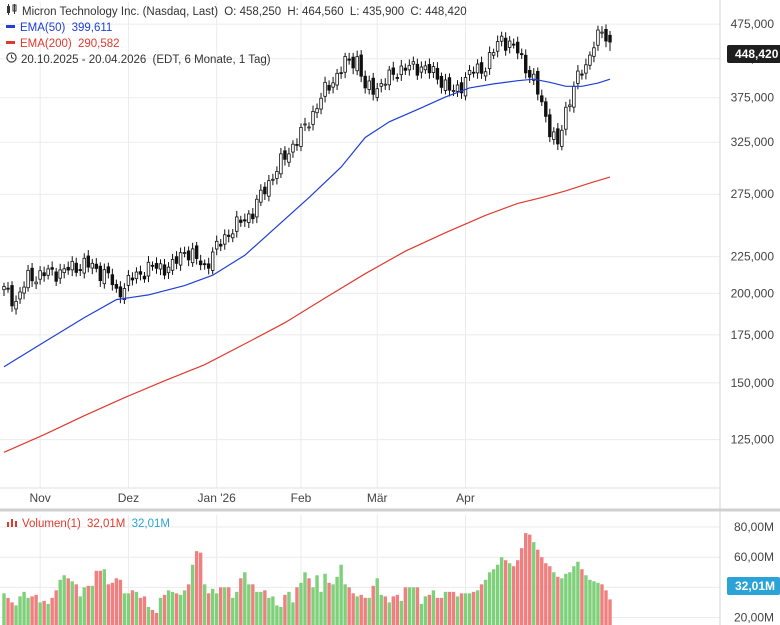 This screenshot has height=625, width=780. I want to click on legend-volume: Volumen(1) 32,01M 32,01M, so click(88, 524).